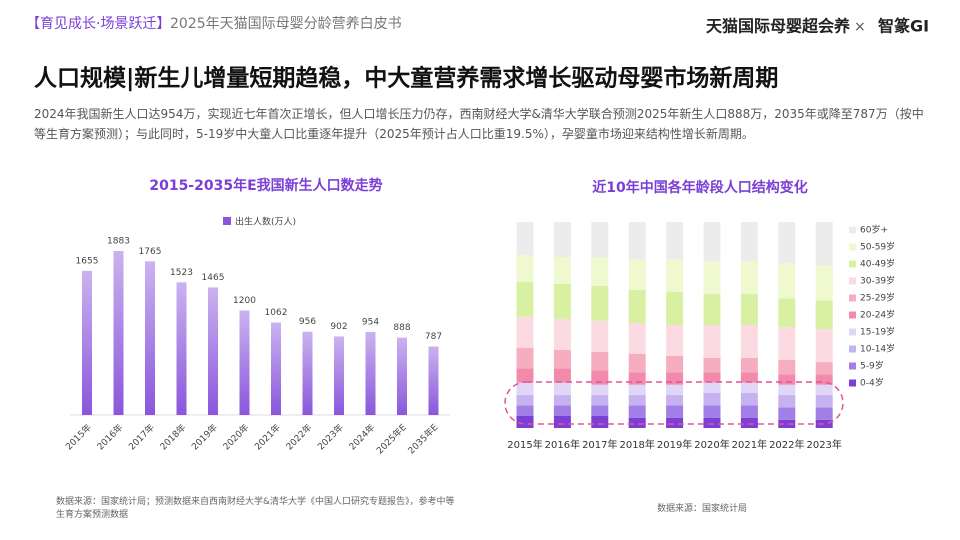 Image resolution: width=960 pixels, height=540 pixels. Describe the element at coordinates (276, 313) in the screenshot. I see `value-label: 1062` at that location.